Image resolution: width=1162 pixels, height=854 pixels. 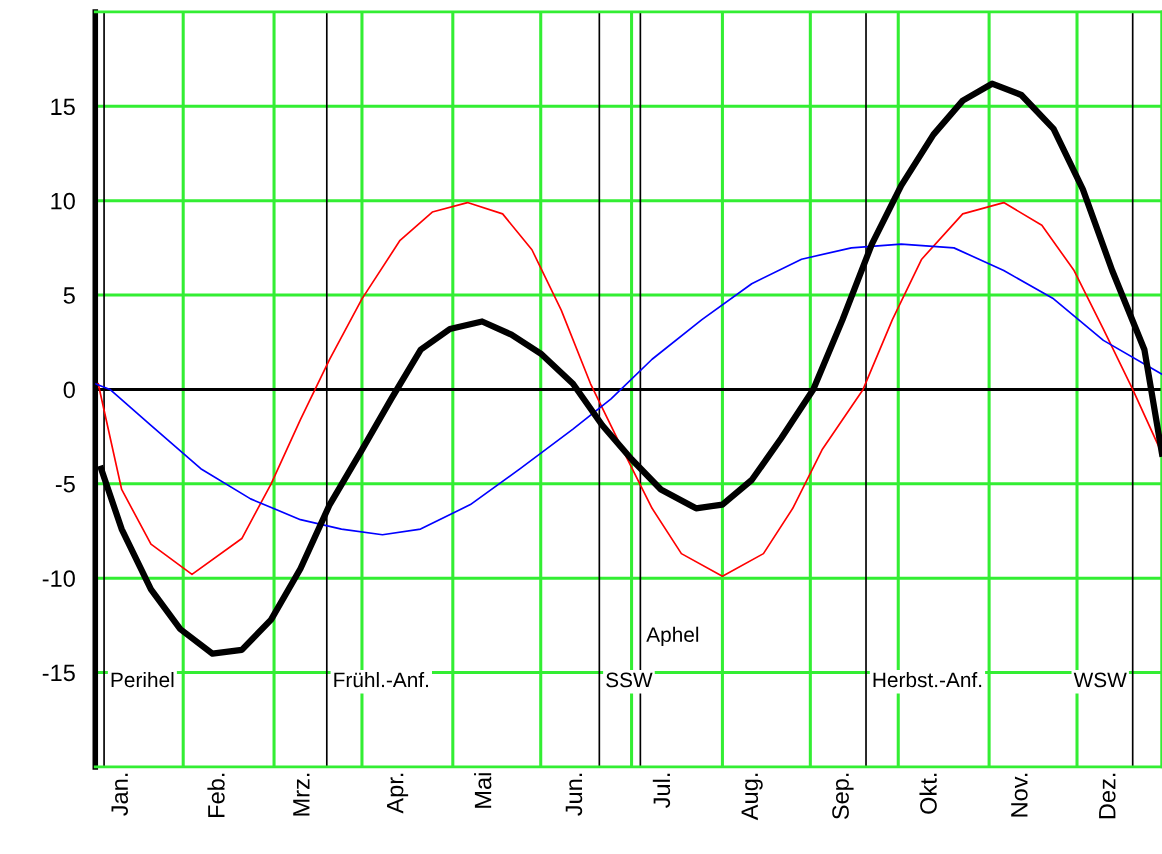 What do you see at coordinates (843, 796) in the screenshot?
I see `x-tick-label: Sep.` at bounding box center [843, 796].